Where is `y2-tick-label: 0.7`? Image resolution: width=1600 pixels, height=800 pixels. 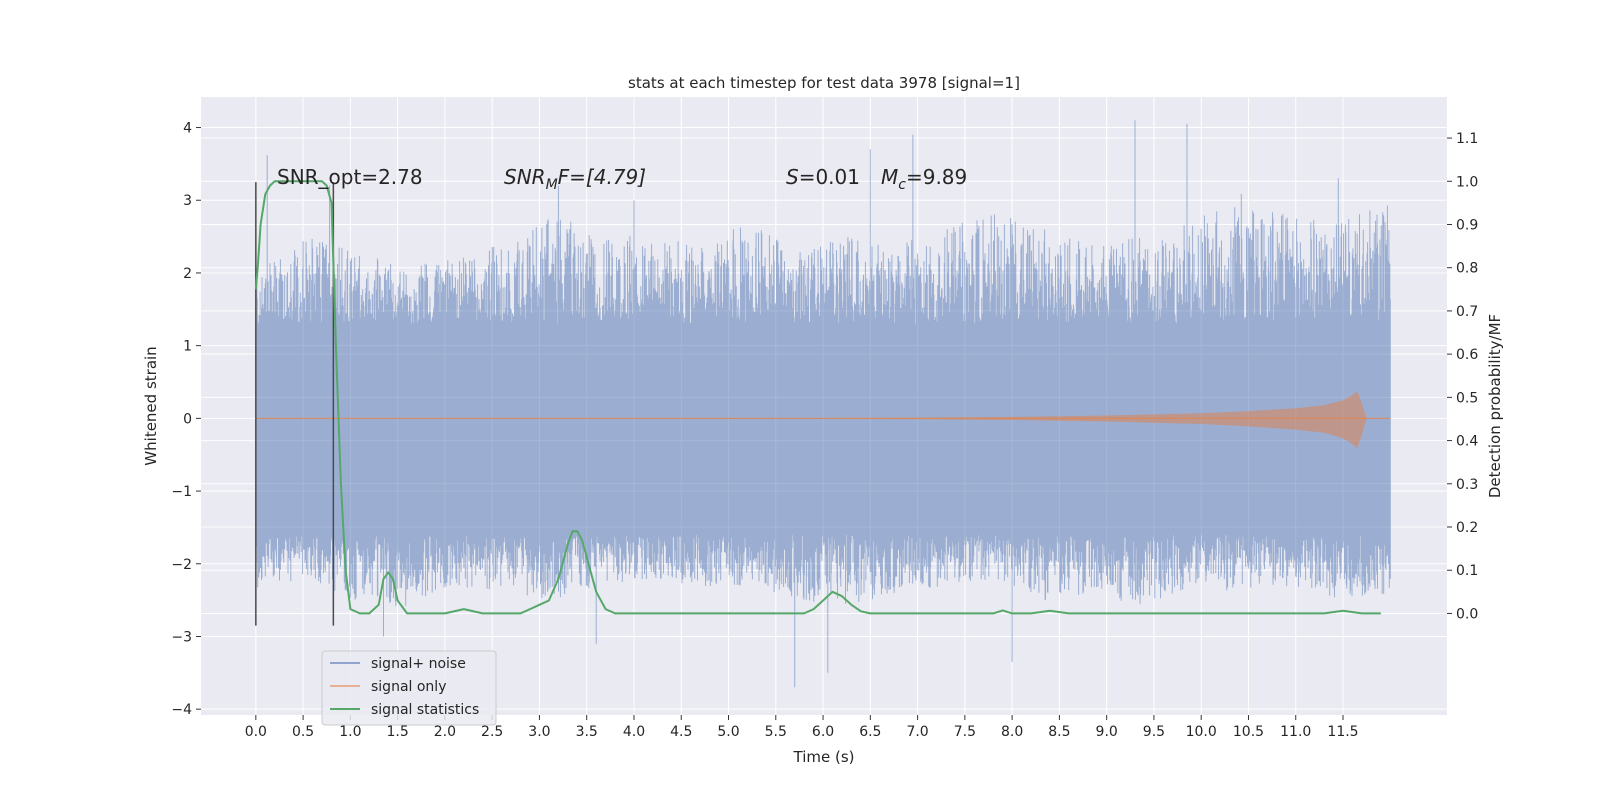
y2-tick-label: 0.7 is located at coordinates (1467, 312).